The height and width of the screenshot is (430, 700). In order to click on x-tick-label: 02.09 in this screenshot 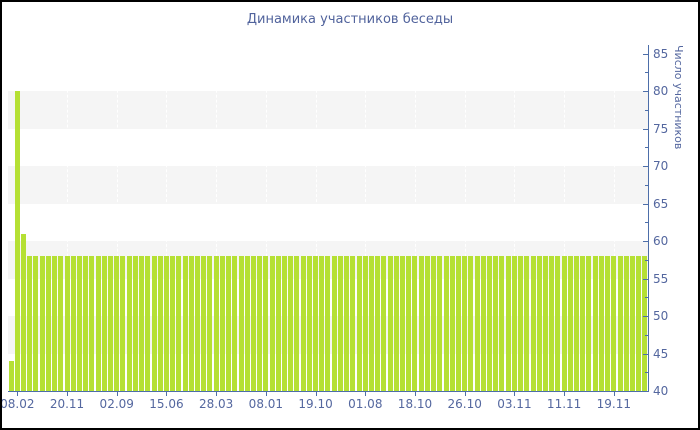, I will do `click(116, 404)`.